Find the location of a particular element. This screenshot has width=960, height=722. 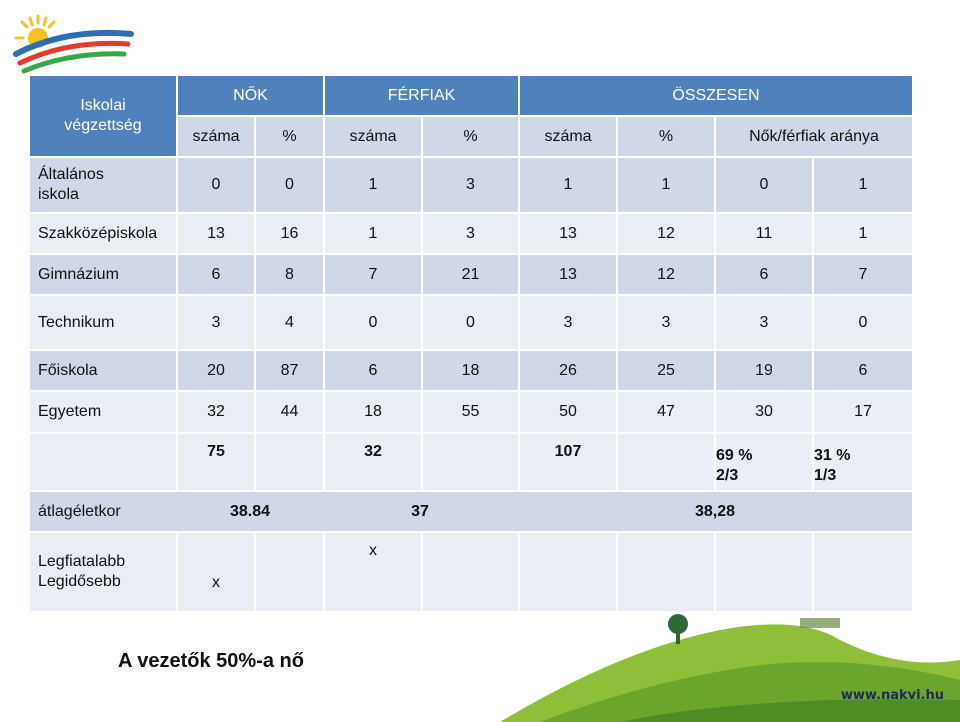

total-men: 32 is located at coordinates (373, 462).